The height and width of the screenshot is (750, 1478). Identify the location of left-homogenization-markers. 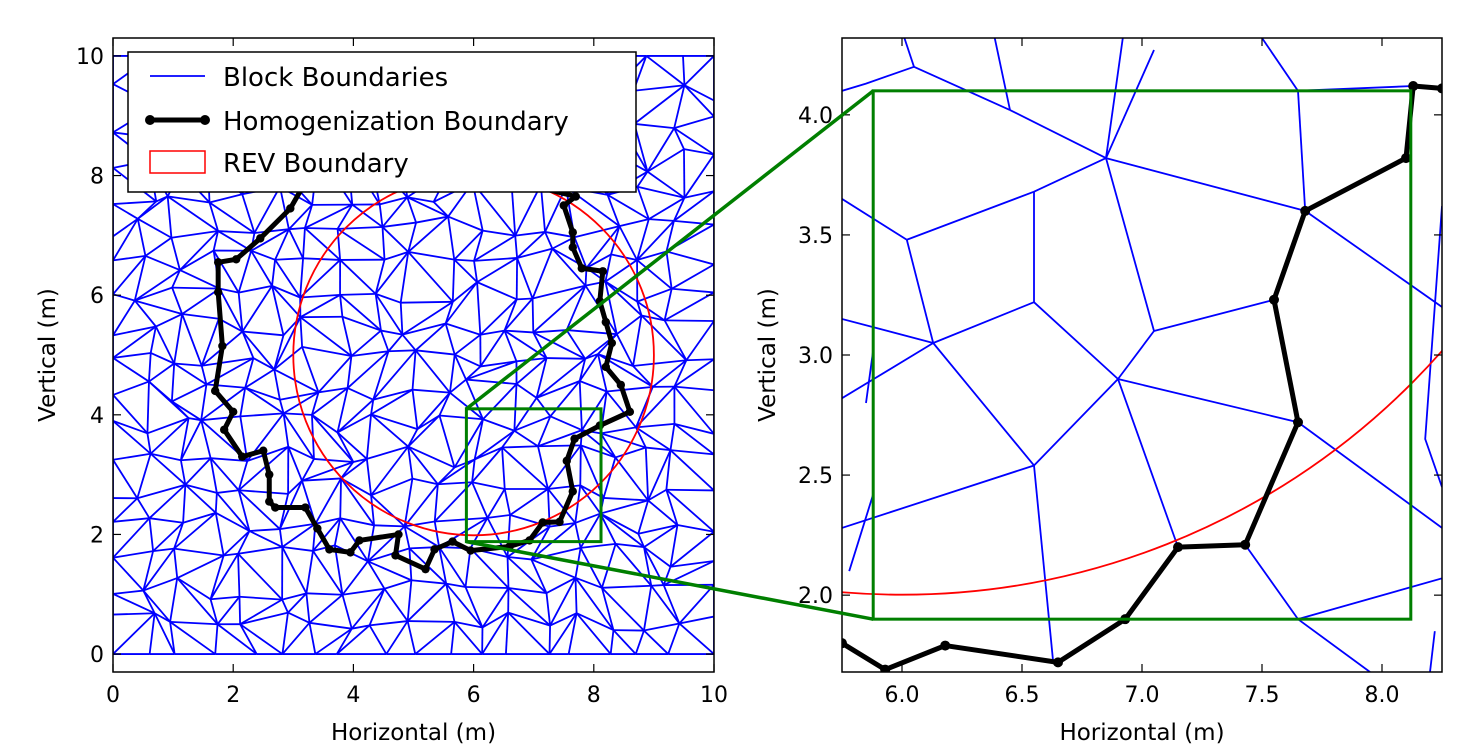
(422, 378).